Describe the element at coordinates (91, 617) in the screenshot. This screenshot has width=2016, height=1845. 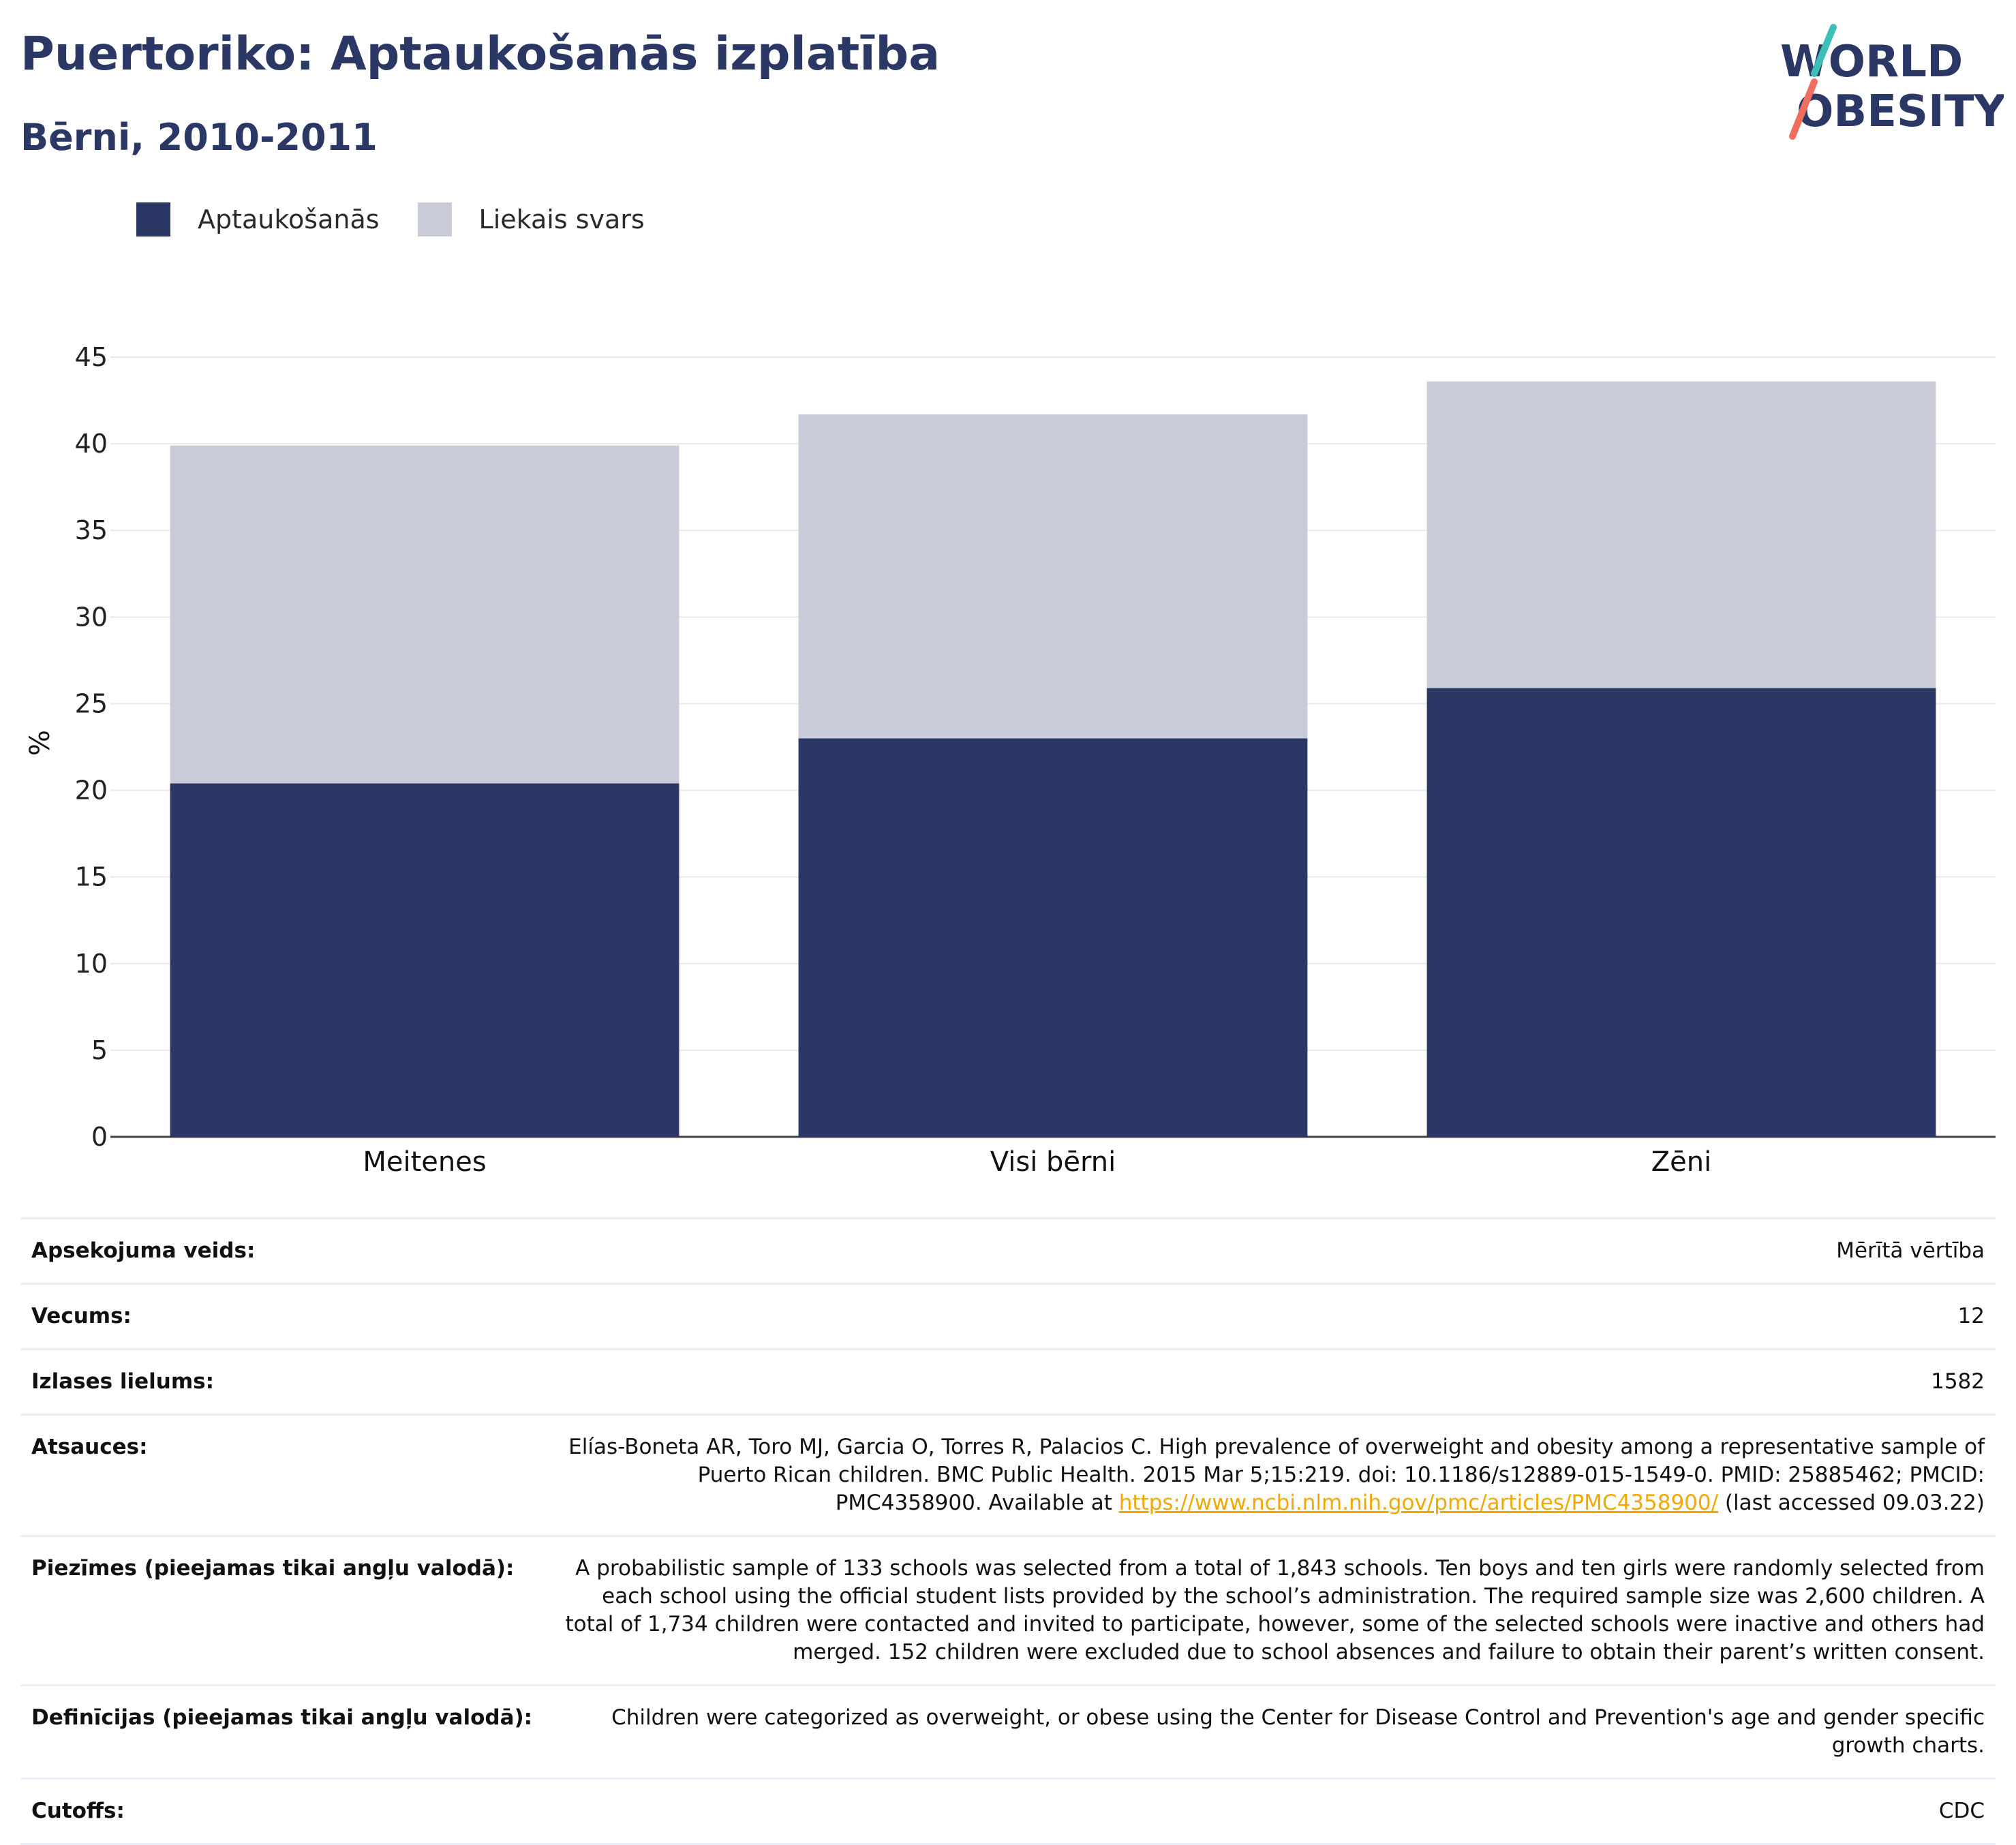
I see `y-tick-label: 30` at that location.